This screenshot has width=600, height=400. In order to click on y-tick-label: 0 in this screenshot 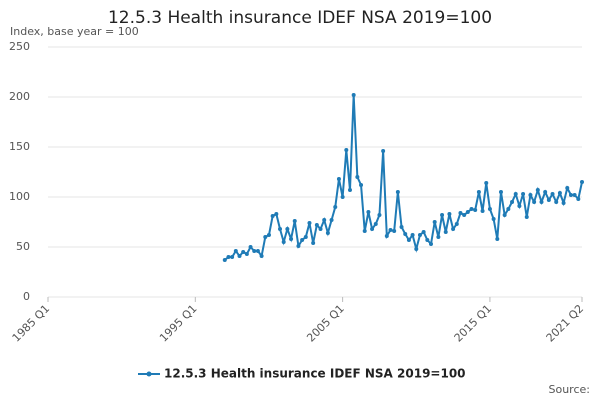, I will do `click(26, 296)`.